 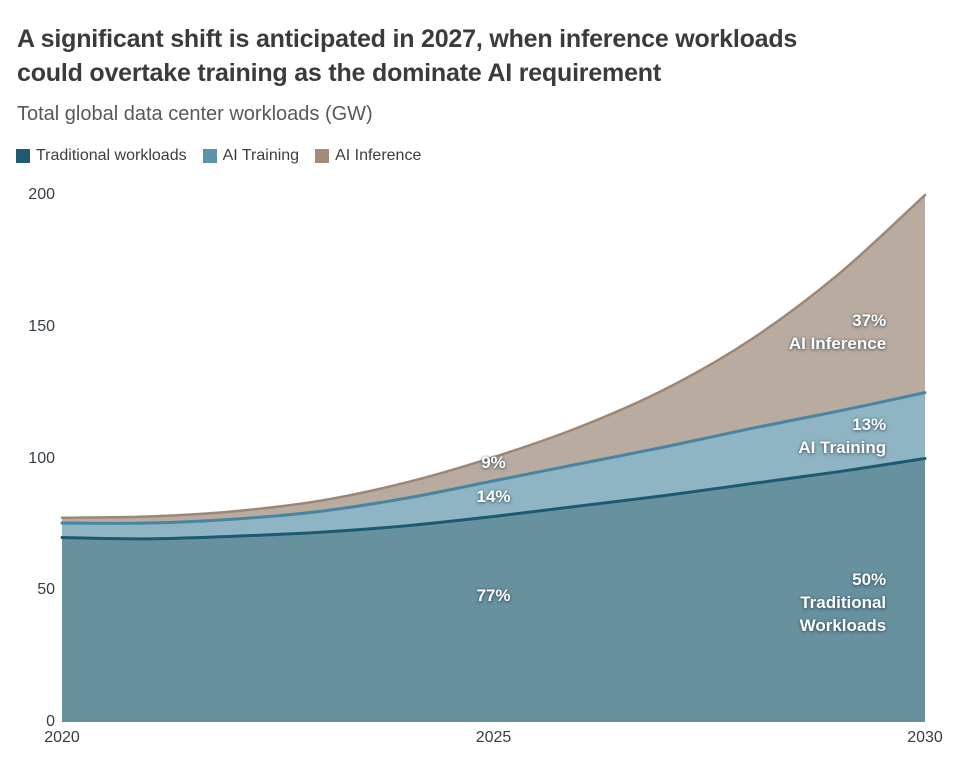 I want to click on legend-swatch-ai-training, so click(x=209, y=156).